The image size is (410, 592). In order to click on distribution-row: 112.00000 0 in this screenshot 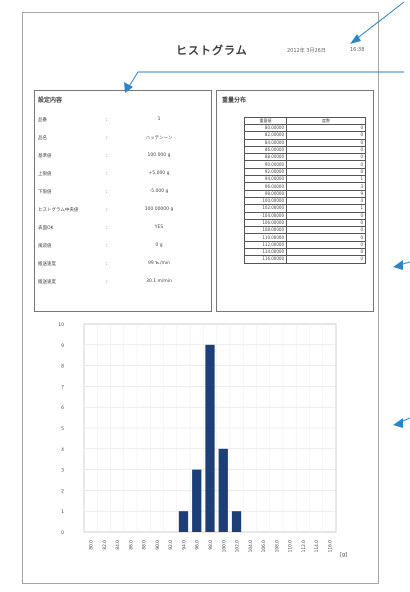, I will do `click(305, 244)`.